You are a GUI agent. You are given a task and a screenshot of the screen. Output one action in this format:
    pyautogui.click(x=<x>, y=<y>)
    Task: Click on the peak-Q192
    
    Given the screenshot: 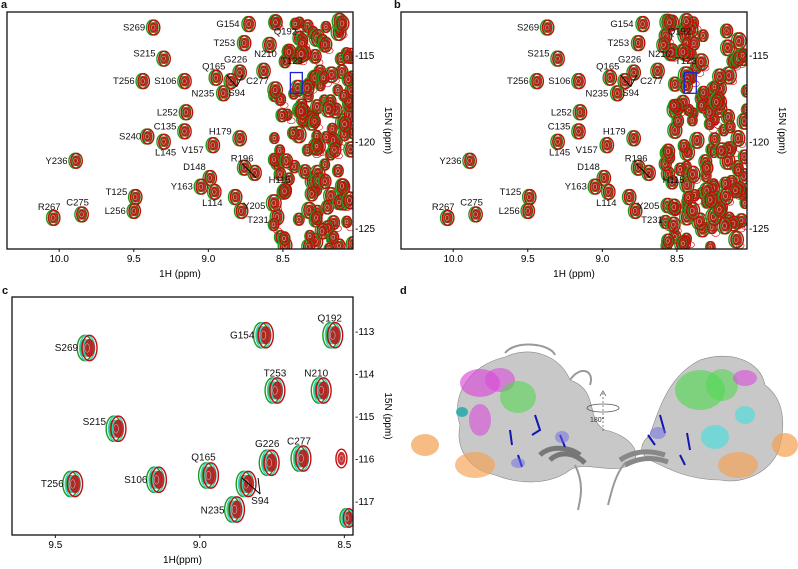 What is the action you would take?
    pyautogui.click(x=275, y=22)
    